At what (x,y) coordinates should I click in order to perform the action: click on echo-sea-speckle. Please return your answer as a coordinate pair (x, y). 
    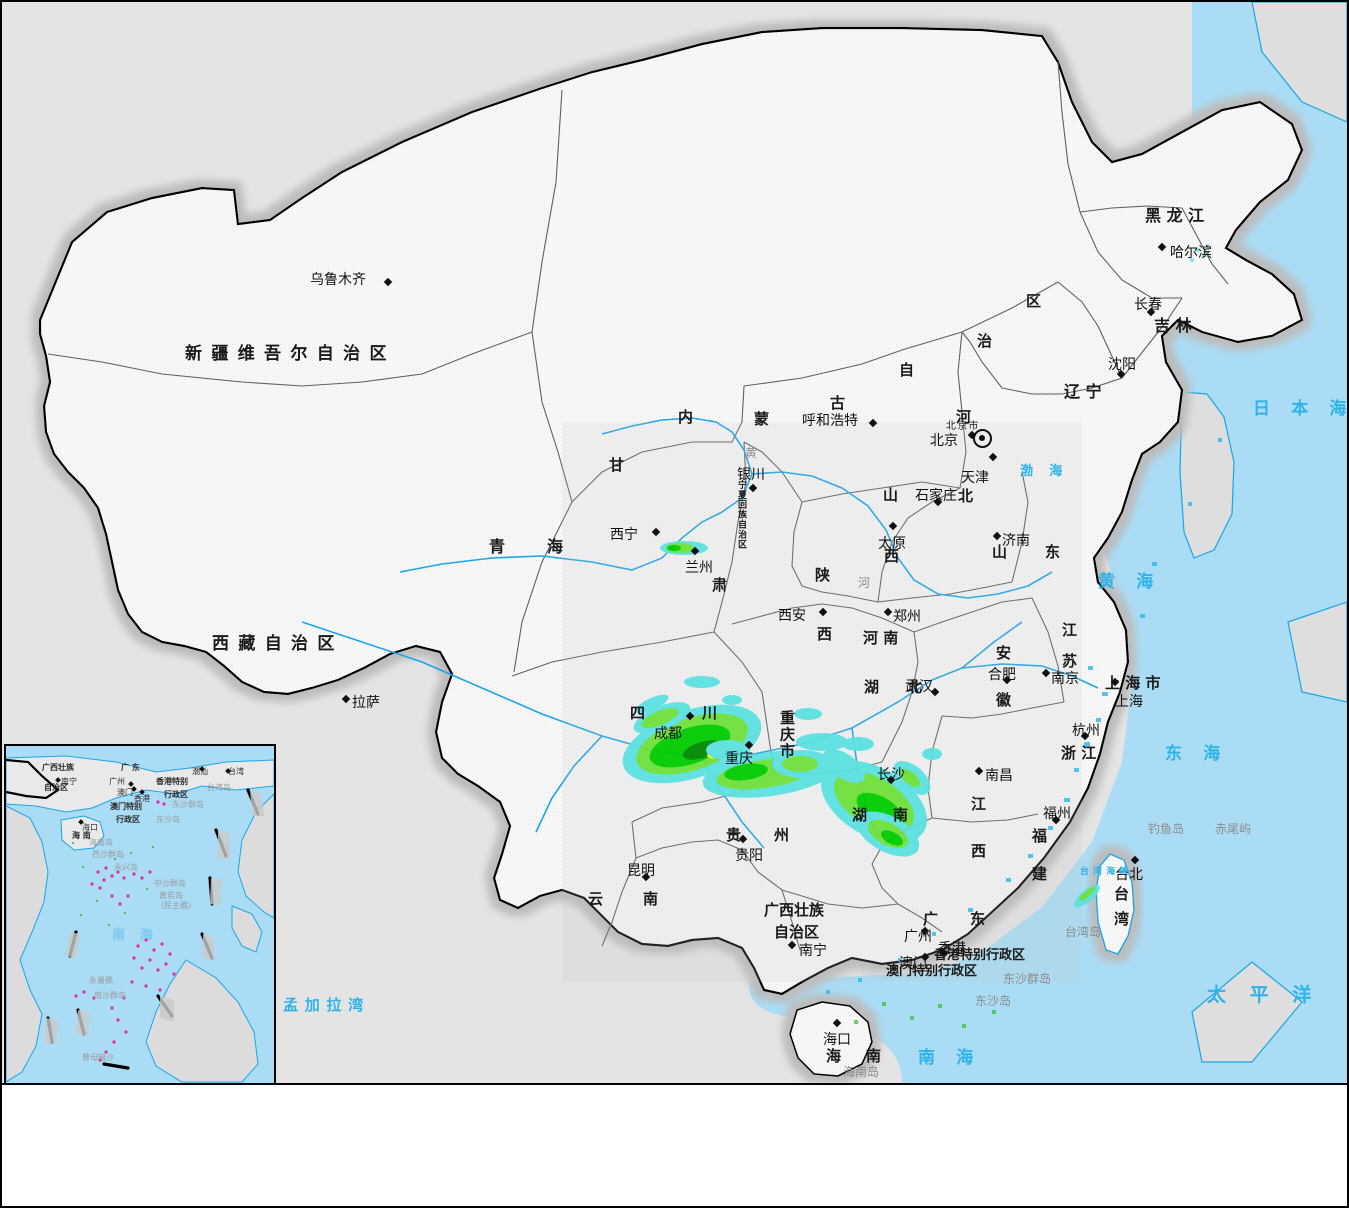
    Looking at the image, I should click on (925, 1015).